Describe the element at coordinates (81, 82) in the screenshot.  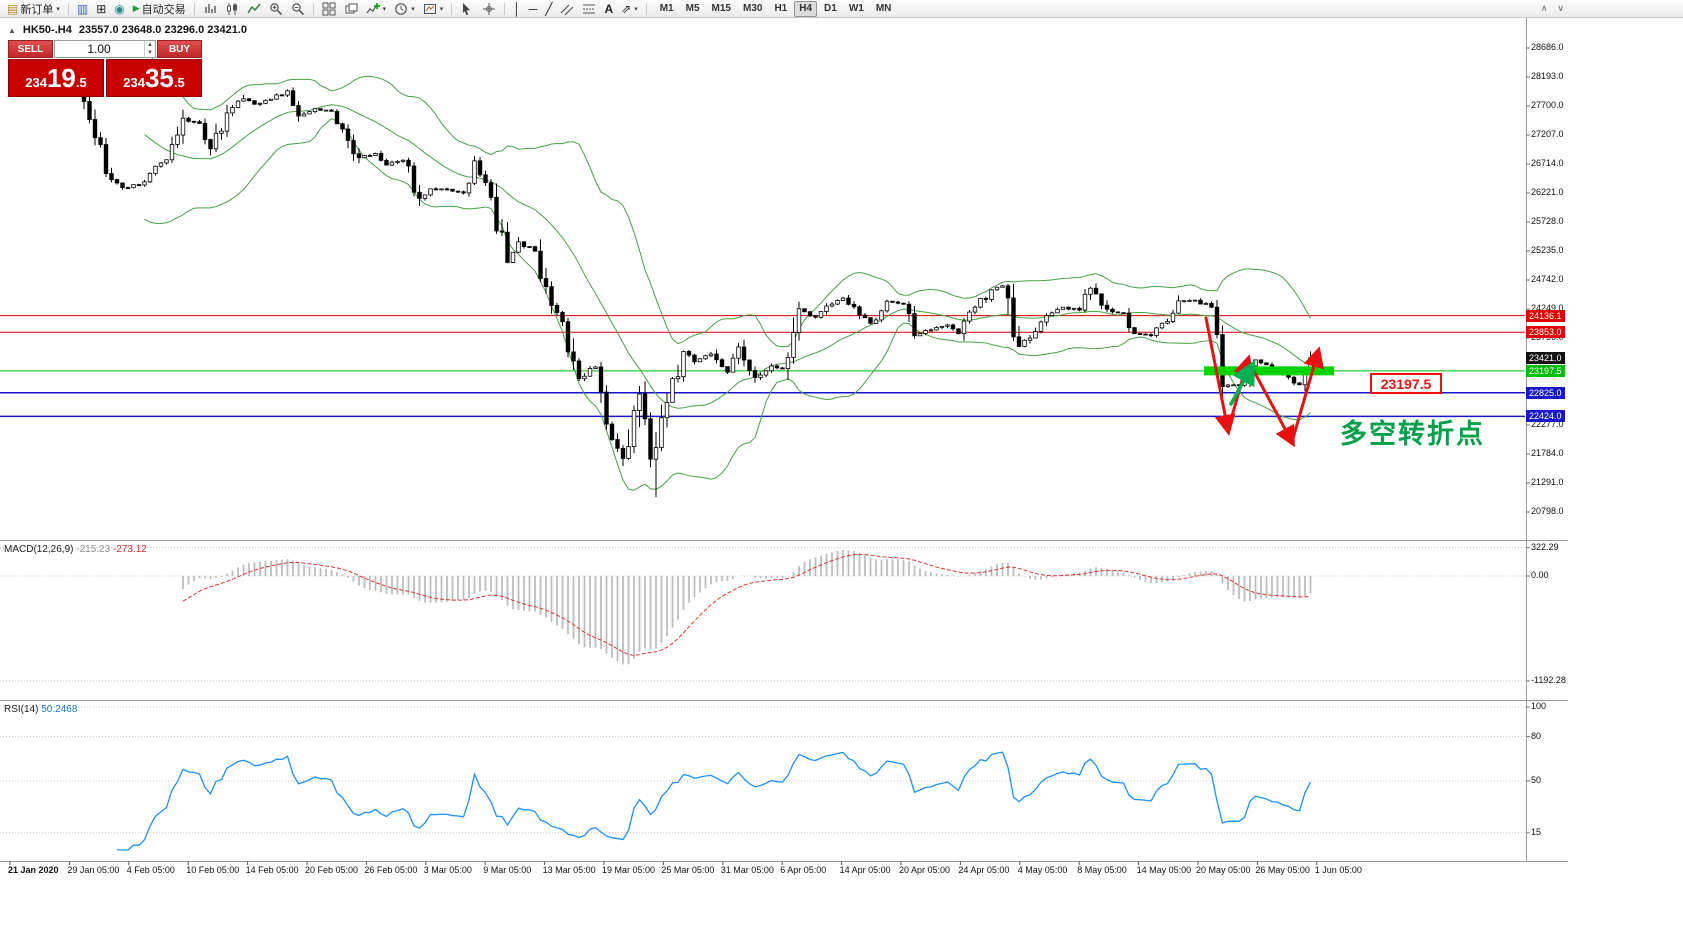
I see `sell-price-suffix: .5` at that location.